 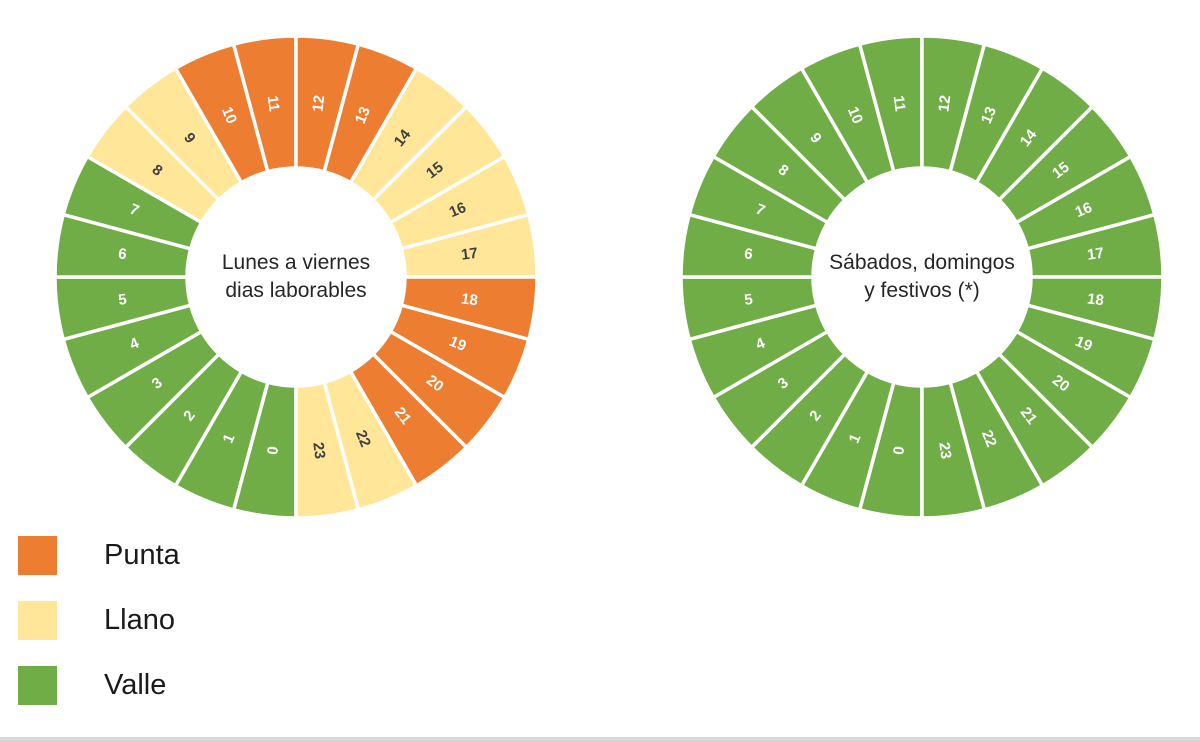 I want to click on hour-label-weekends-11: 11, so click(x=899, y=104).